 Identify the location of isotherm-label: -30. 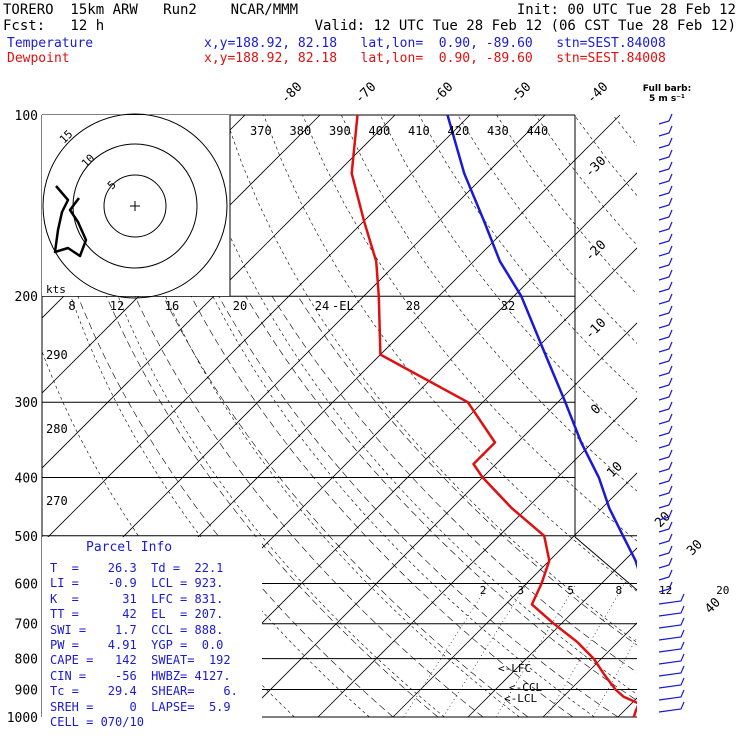
(595, 167).